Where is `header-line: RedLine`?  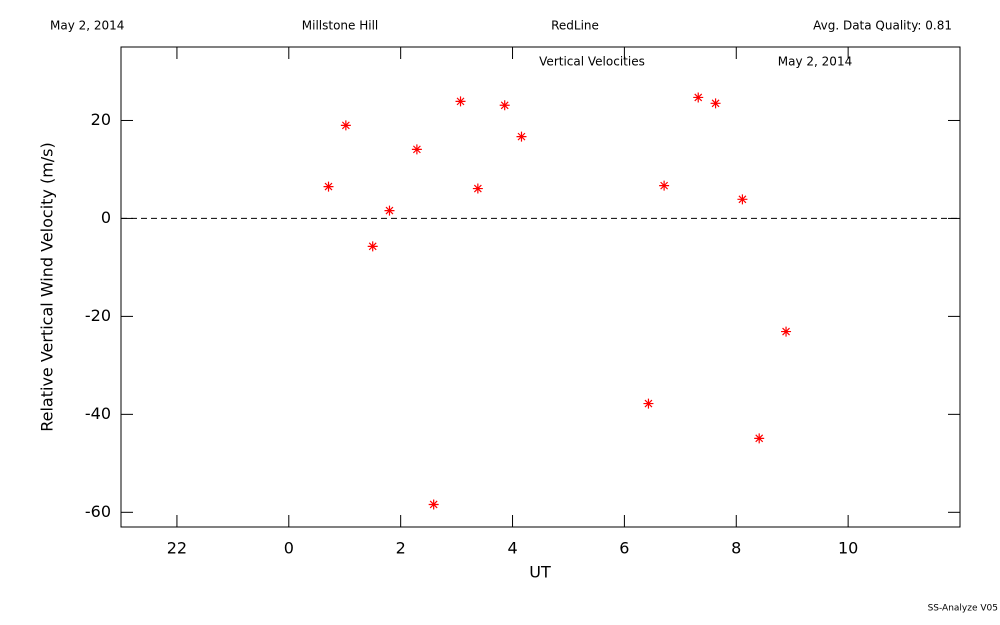 header-line: RedLine is located at coordinates (575, 26).